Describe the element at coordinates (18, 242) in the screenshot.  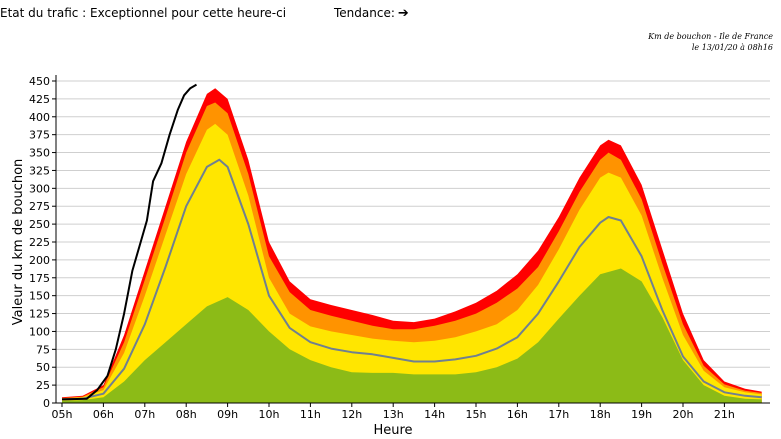
I see `y-axis-title: Valeur du km de bouchon` at that location.